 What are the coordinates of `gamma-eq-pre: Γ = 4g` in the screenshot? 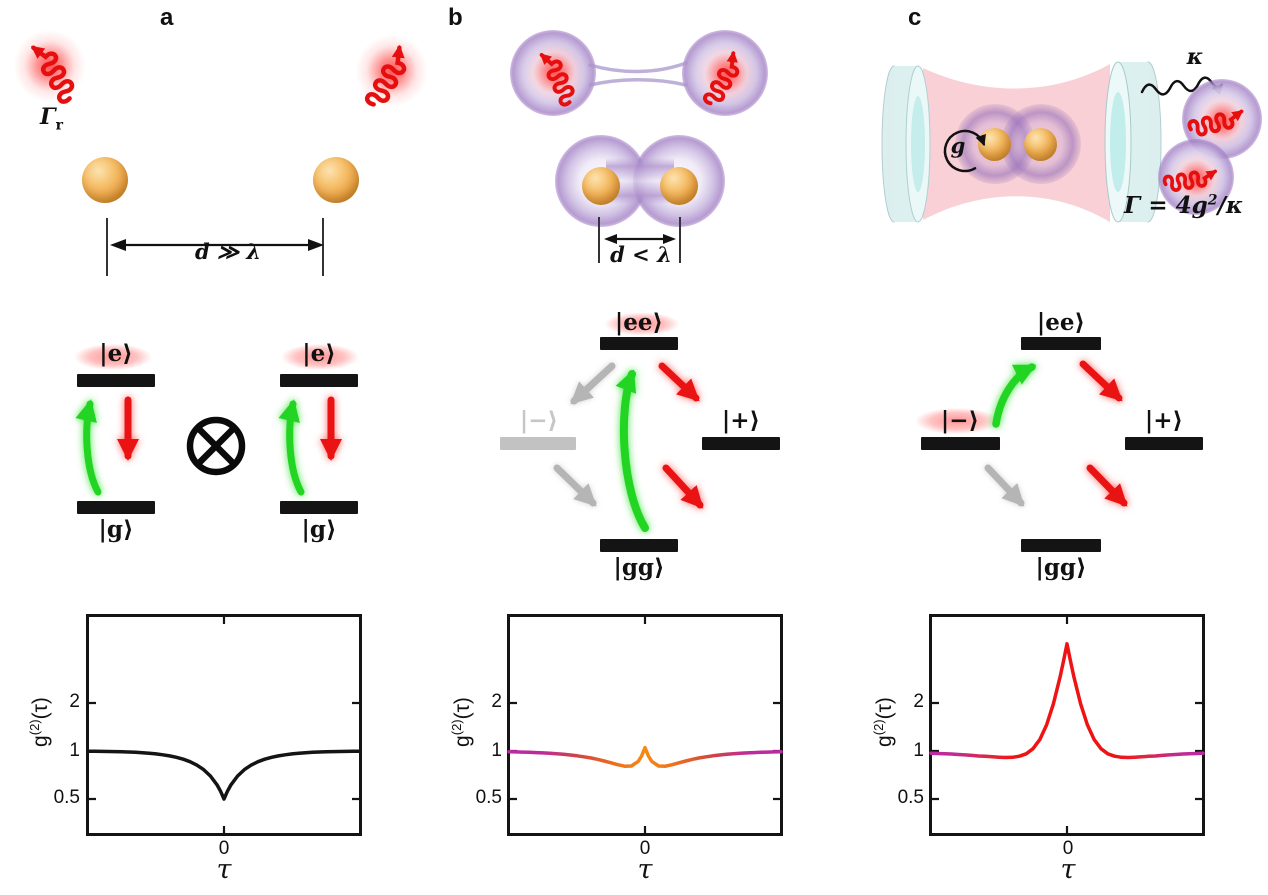 It's located at (1166, 205).